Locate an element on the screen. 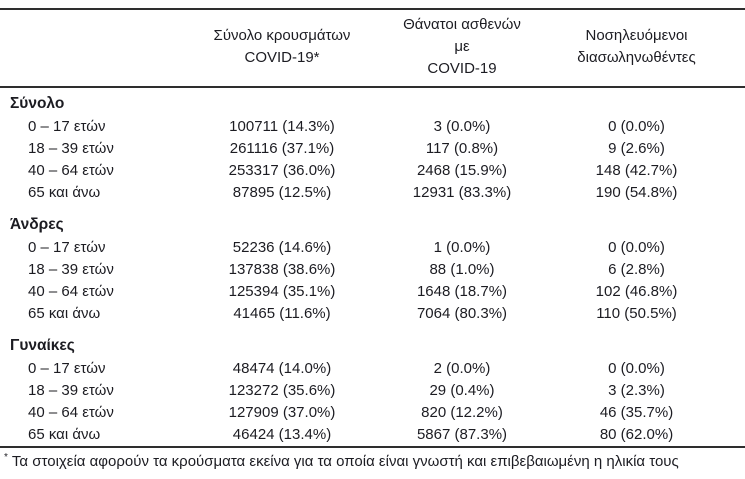 The image size is (745, 479). deaths-value: 7064 (80.3%) is located at coordinates (462, 313).